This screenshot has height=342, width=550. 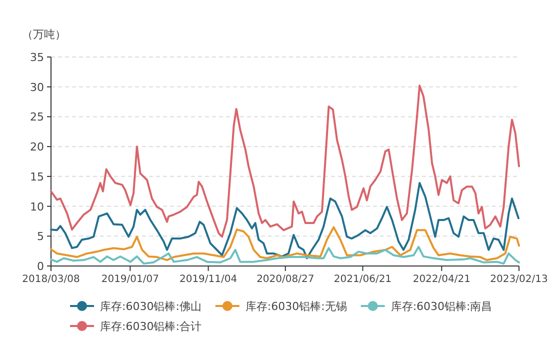 I want to click on x-tick-label: 2022/04/21, so click(x=441, y=279).